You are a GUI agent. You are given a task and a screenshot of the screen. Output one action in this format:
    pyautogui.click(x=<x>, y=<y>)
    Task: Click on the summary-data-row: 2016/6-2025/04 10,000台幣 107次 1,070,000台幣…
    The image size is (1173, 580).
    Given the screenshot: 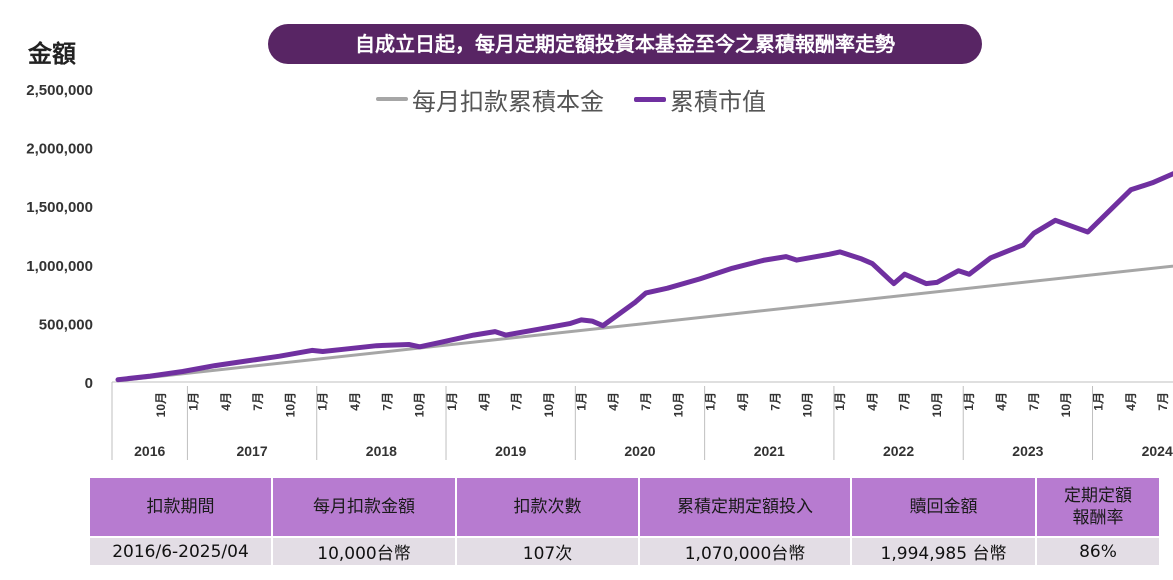 What is the action you would take?
    pyautogui.click(x=624, y=551)
    